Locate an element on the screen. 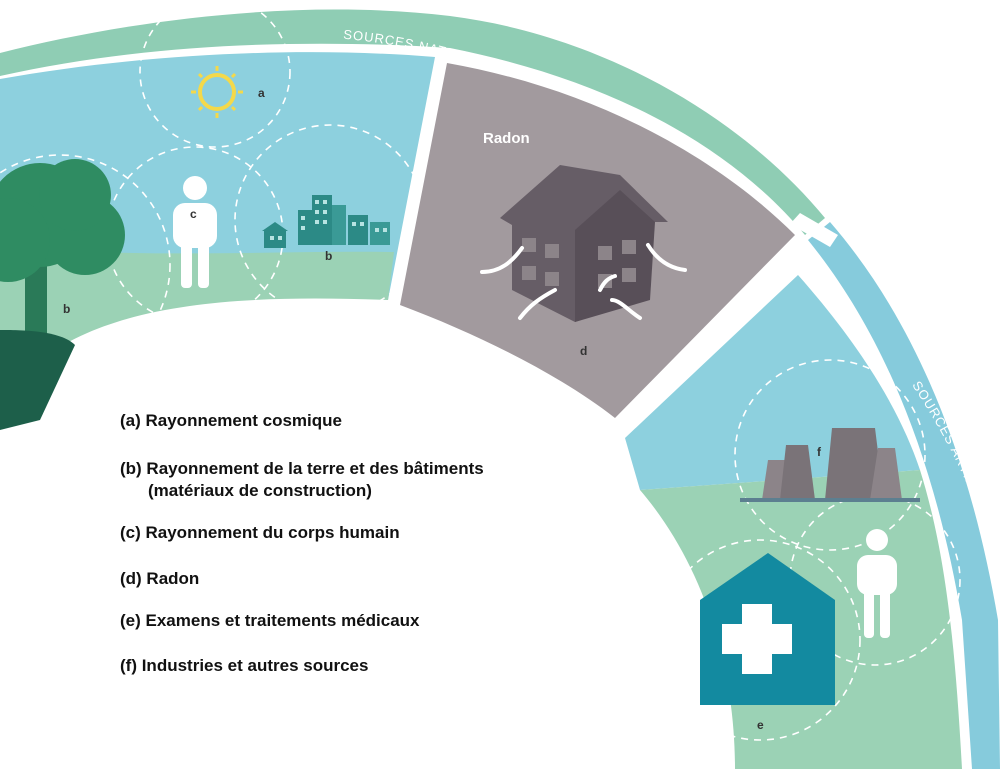  legend-item-d: (d) Radon is located at coordinates (159, 579).